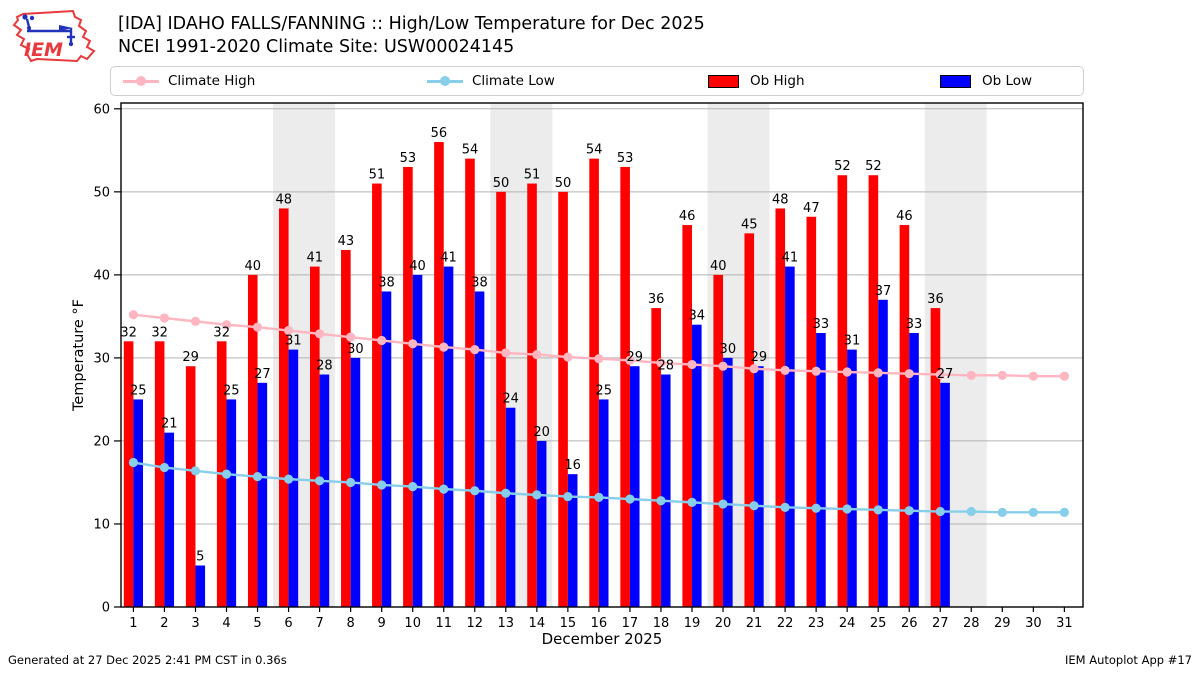  I want to click on x-tick-label: 27, so click(940, 623).